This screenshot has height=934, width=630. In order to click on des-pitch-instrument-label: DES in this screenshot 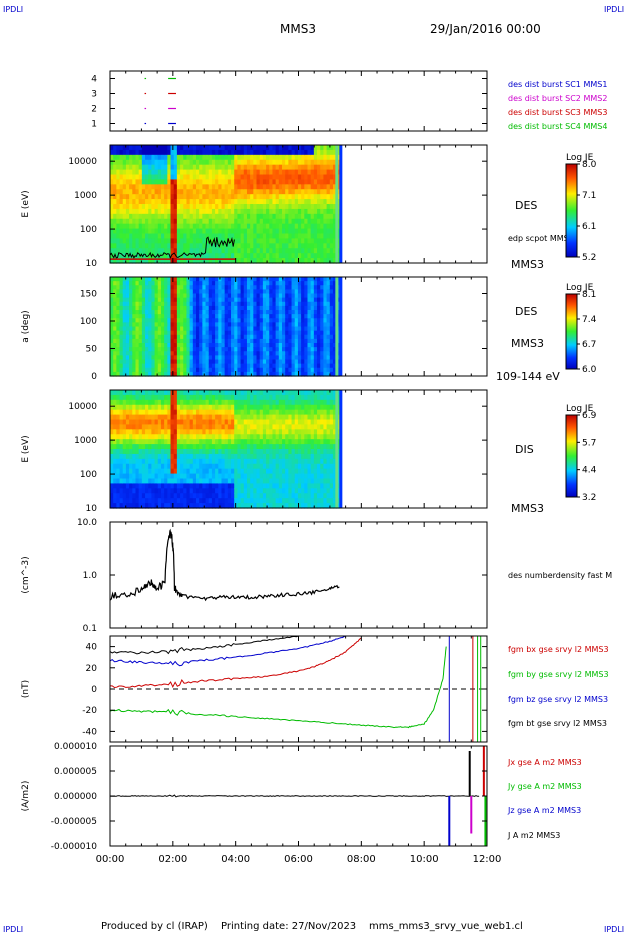, I will do `click(526, 311)`.